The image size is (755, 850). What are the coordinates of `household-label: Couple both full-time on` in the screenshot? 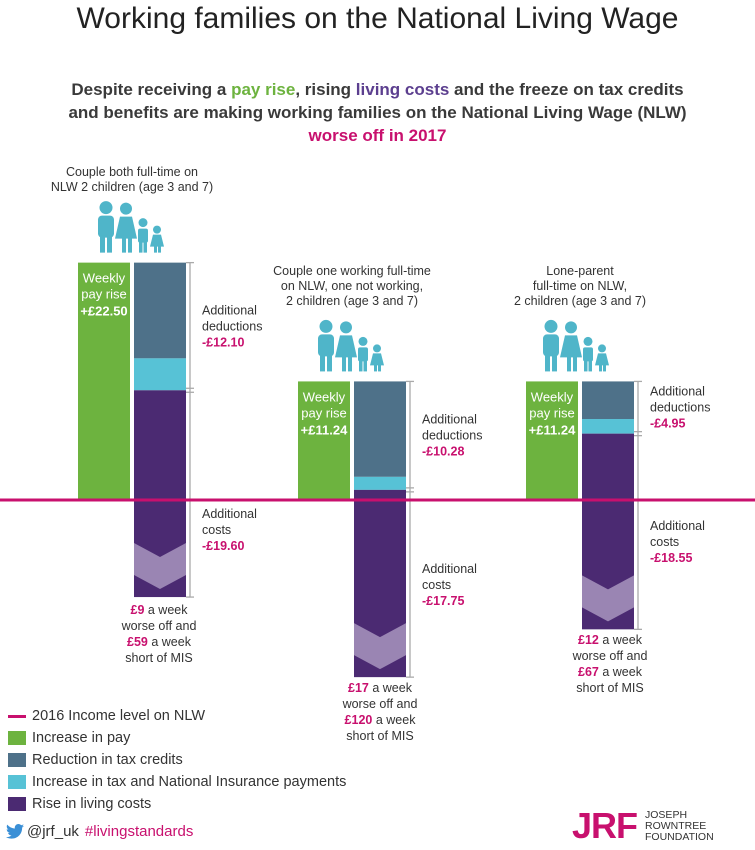 It's located at (132, 172).